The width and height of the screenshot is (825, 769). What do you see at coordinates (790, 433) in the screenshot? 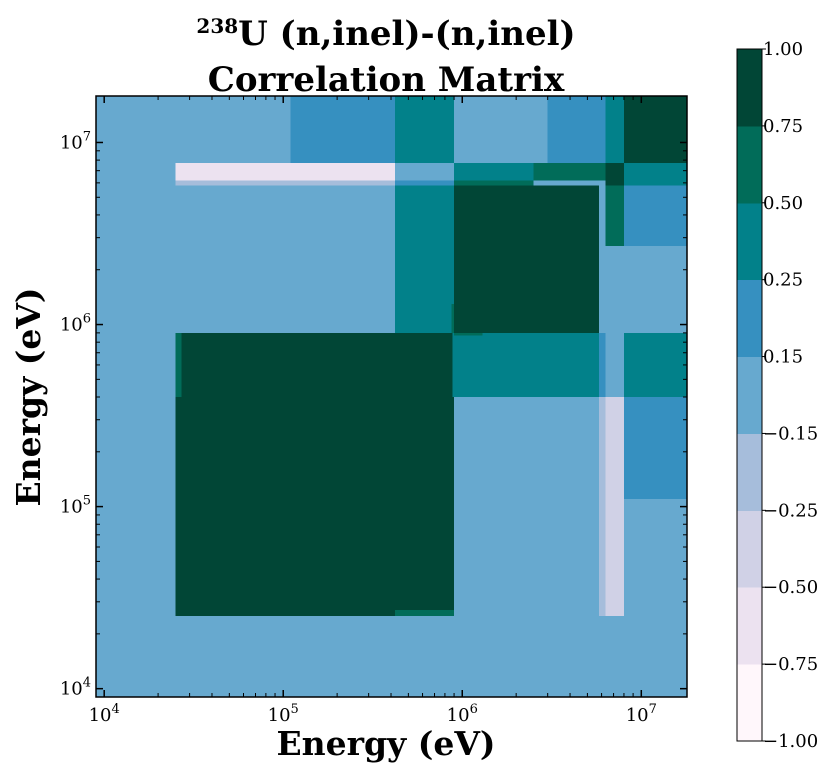
I see `colorbar-tick-label: −0.15` at bounding box center [790, 433].